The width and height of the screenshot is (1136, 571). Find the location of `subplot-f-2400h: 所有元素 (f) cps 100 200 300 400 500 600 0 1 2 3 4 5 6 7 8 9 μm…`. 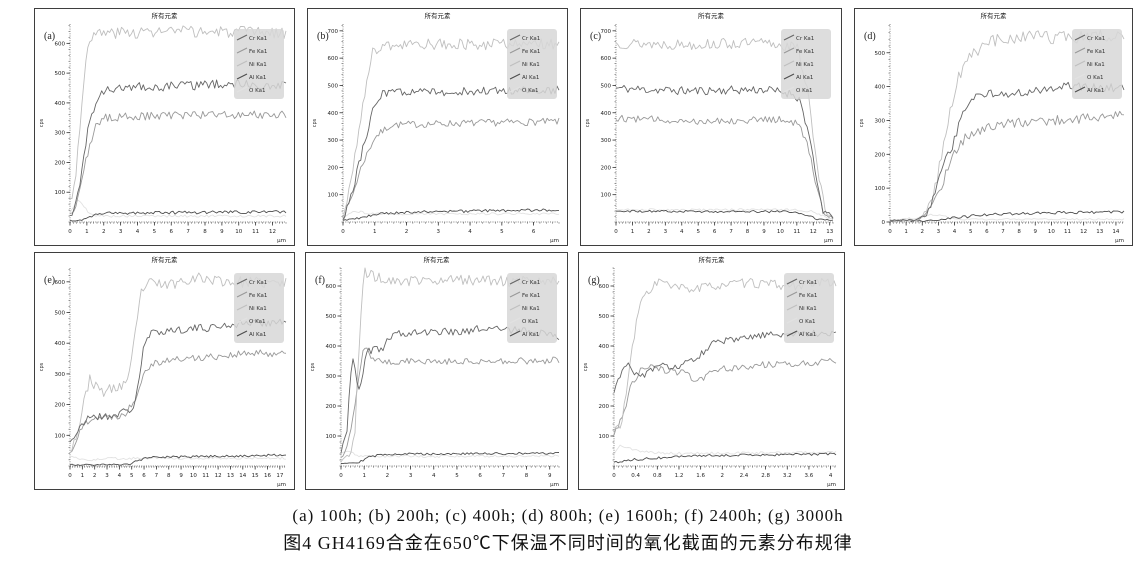

subplot-f-2400h: 所有元素 (f) cps 100 200 300 400 500 600 0 1 2 3 4 5 6 7 8 9 μm… is located at coordinates (436, 371).